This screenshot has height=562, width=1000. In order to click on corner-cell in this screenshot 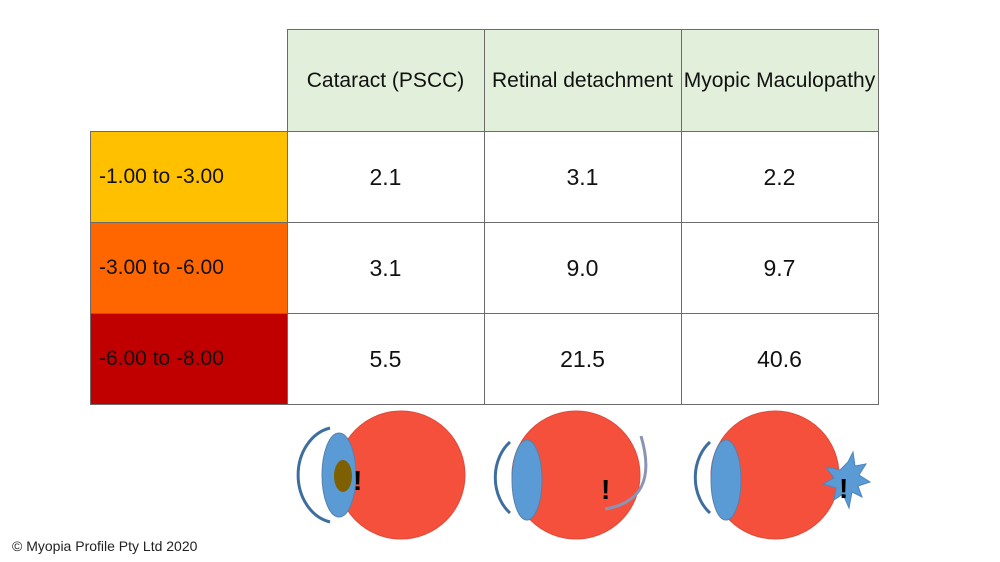, I will do `click(188, 80)`.